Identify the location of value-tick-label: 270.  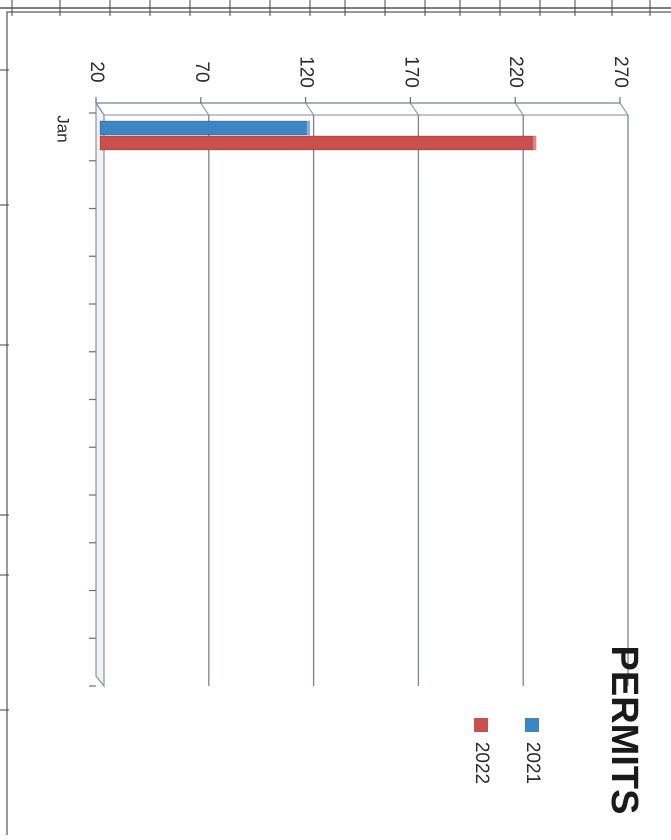
(620, 72).